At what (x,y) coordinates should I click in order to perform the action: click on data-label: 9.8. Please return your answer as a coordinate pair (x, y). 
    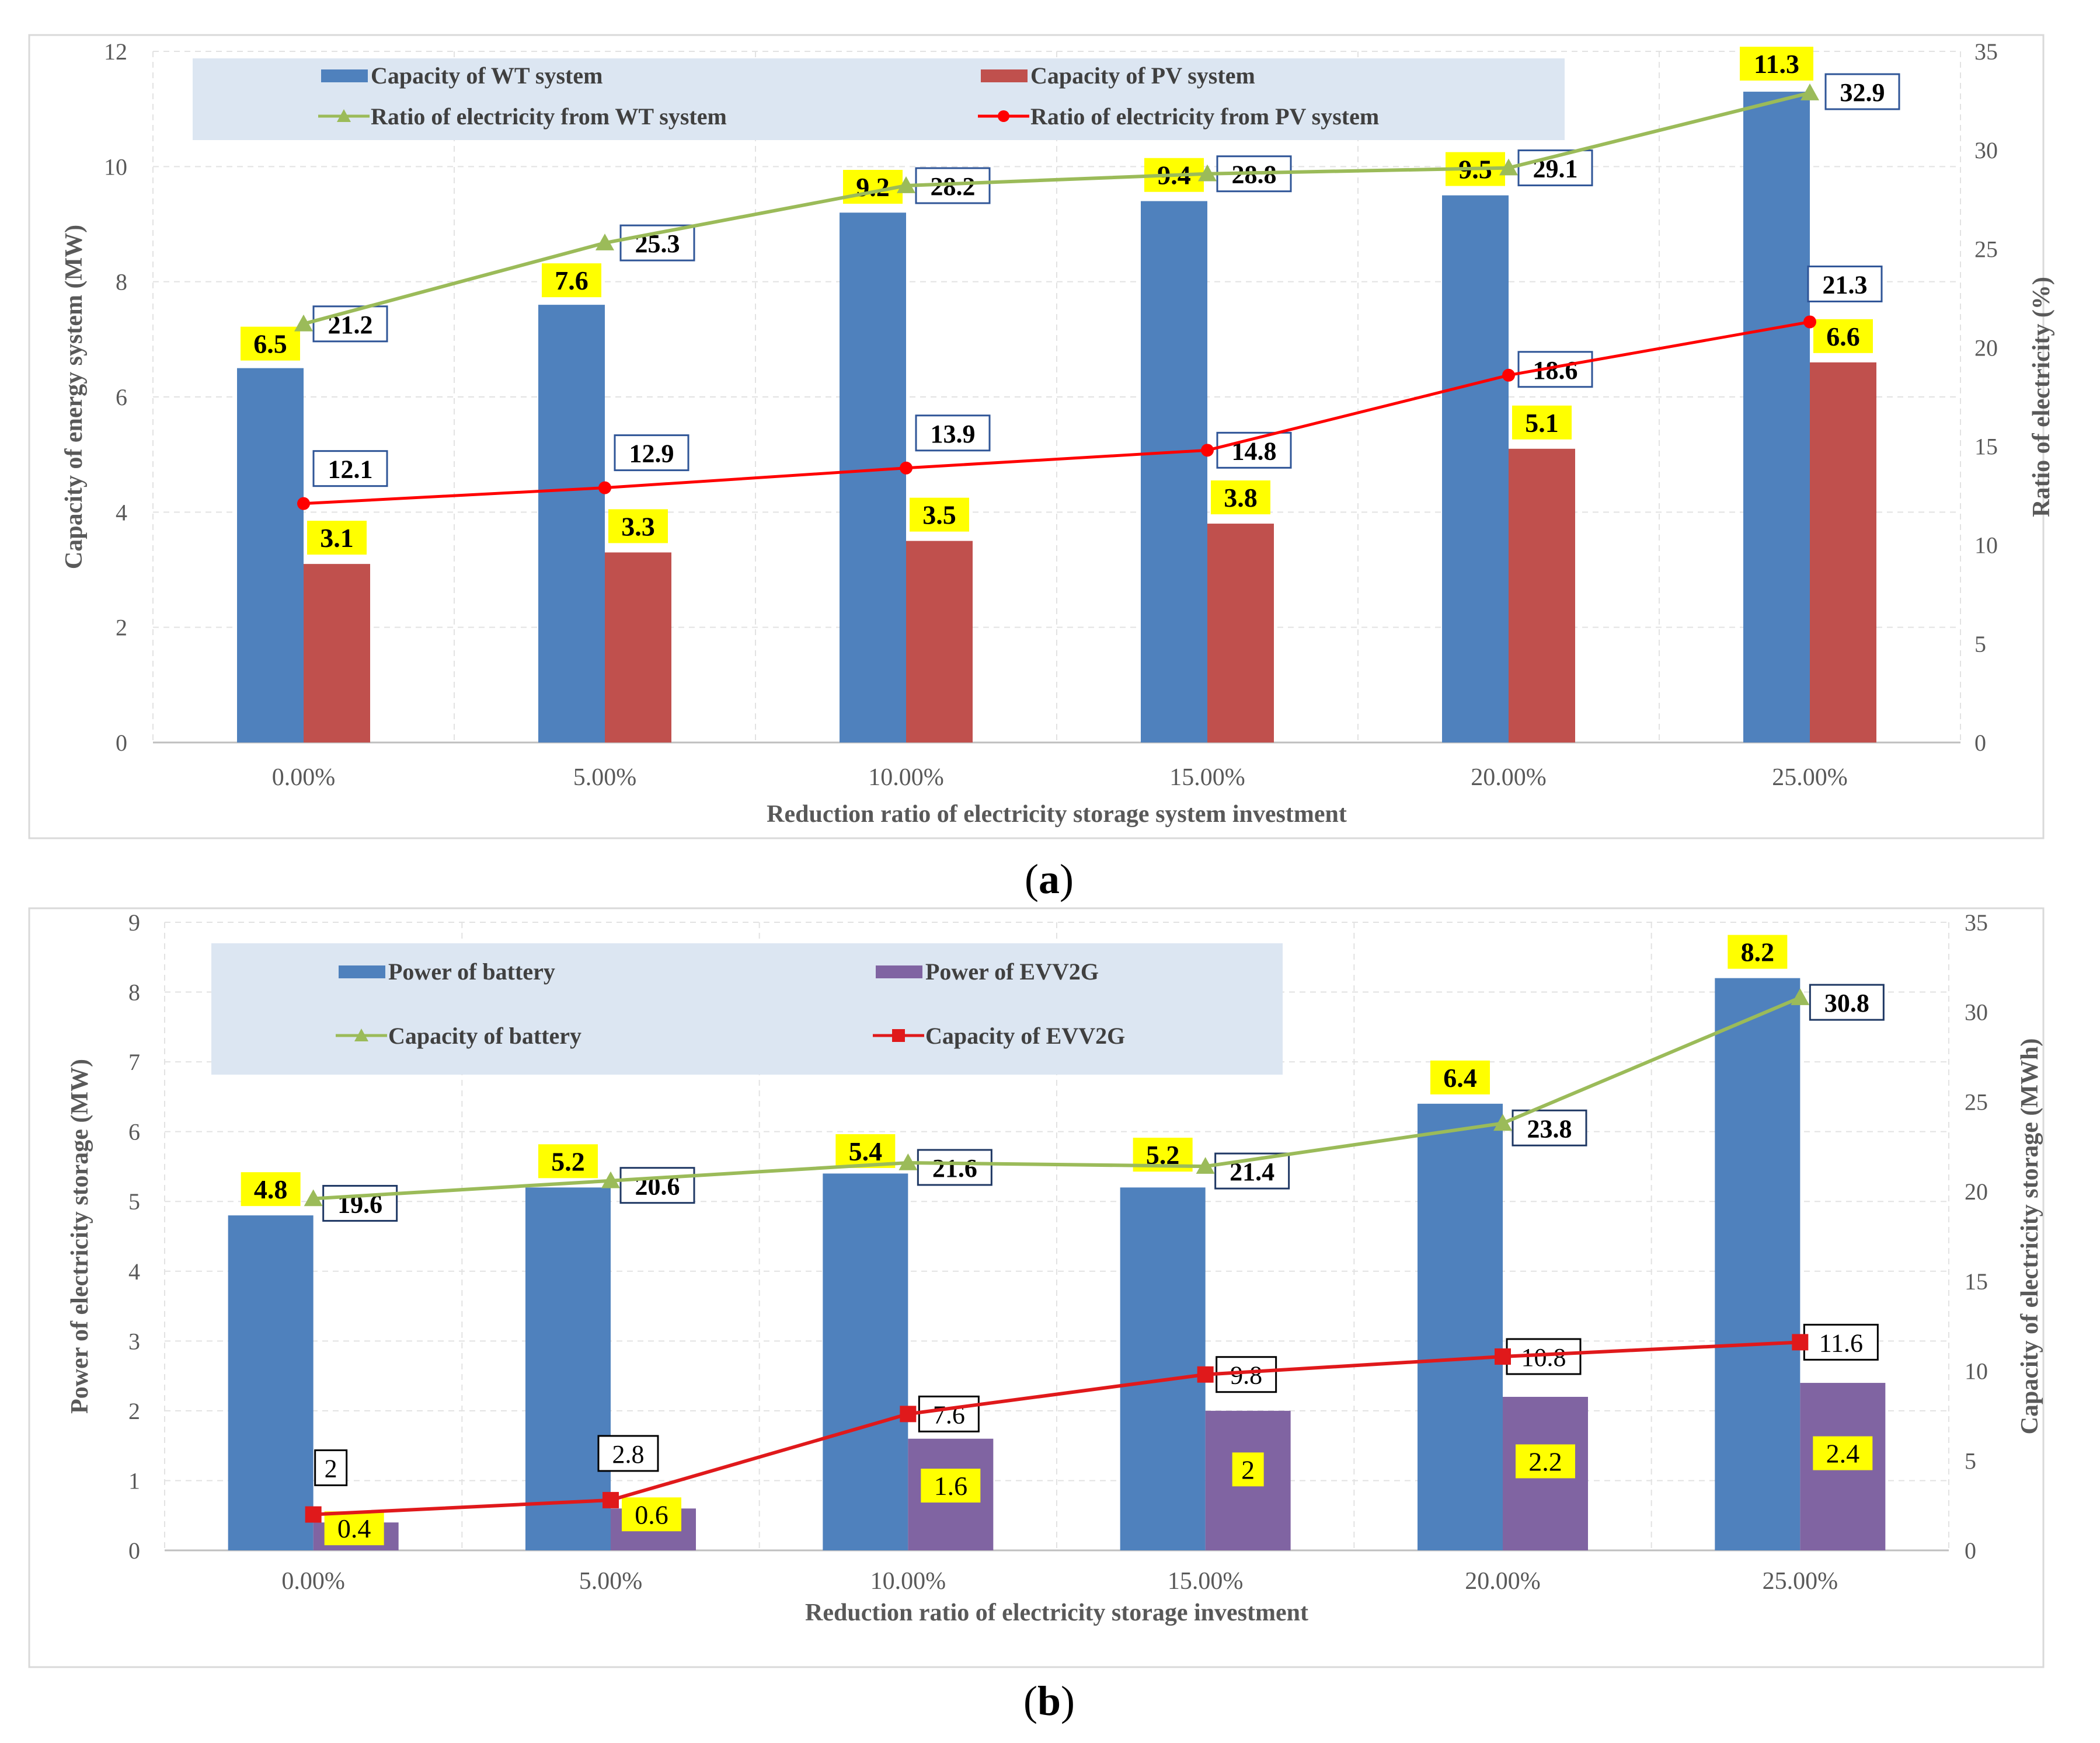
    Looking at the image, I should click on (1246, 1375).